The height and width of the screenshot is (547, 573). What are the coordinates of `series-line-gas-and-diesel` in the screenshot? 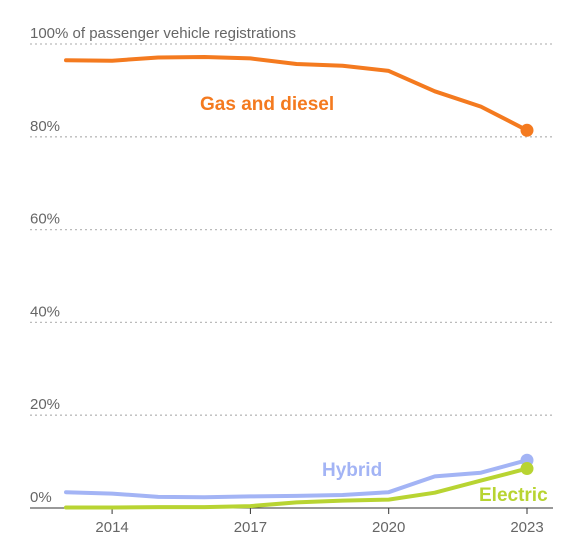 It's located at (296, 94).